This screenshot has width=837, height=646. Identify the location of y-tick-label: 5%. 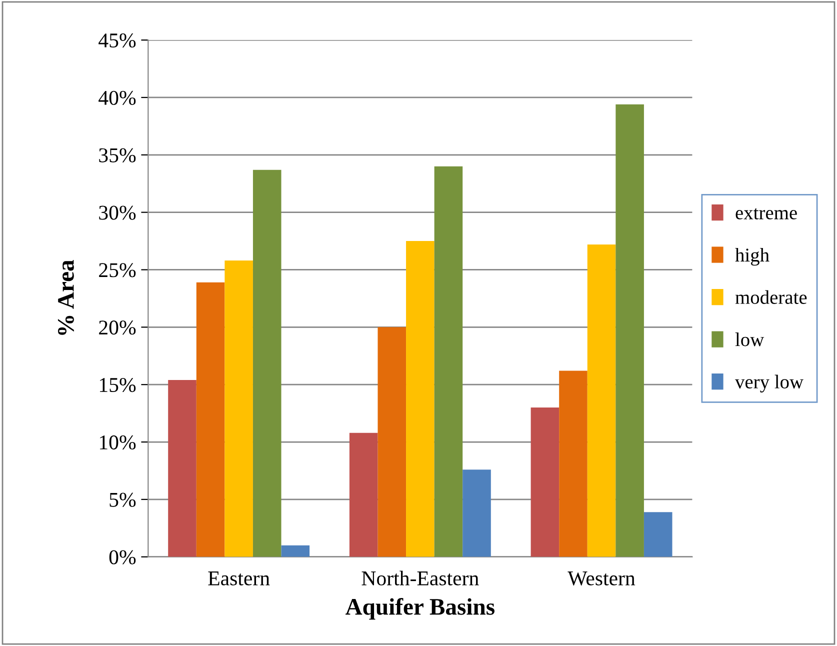
(123, 499).